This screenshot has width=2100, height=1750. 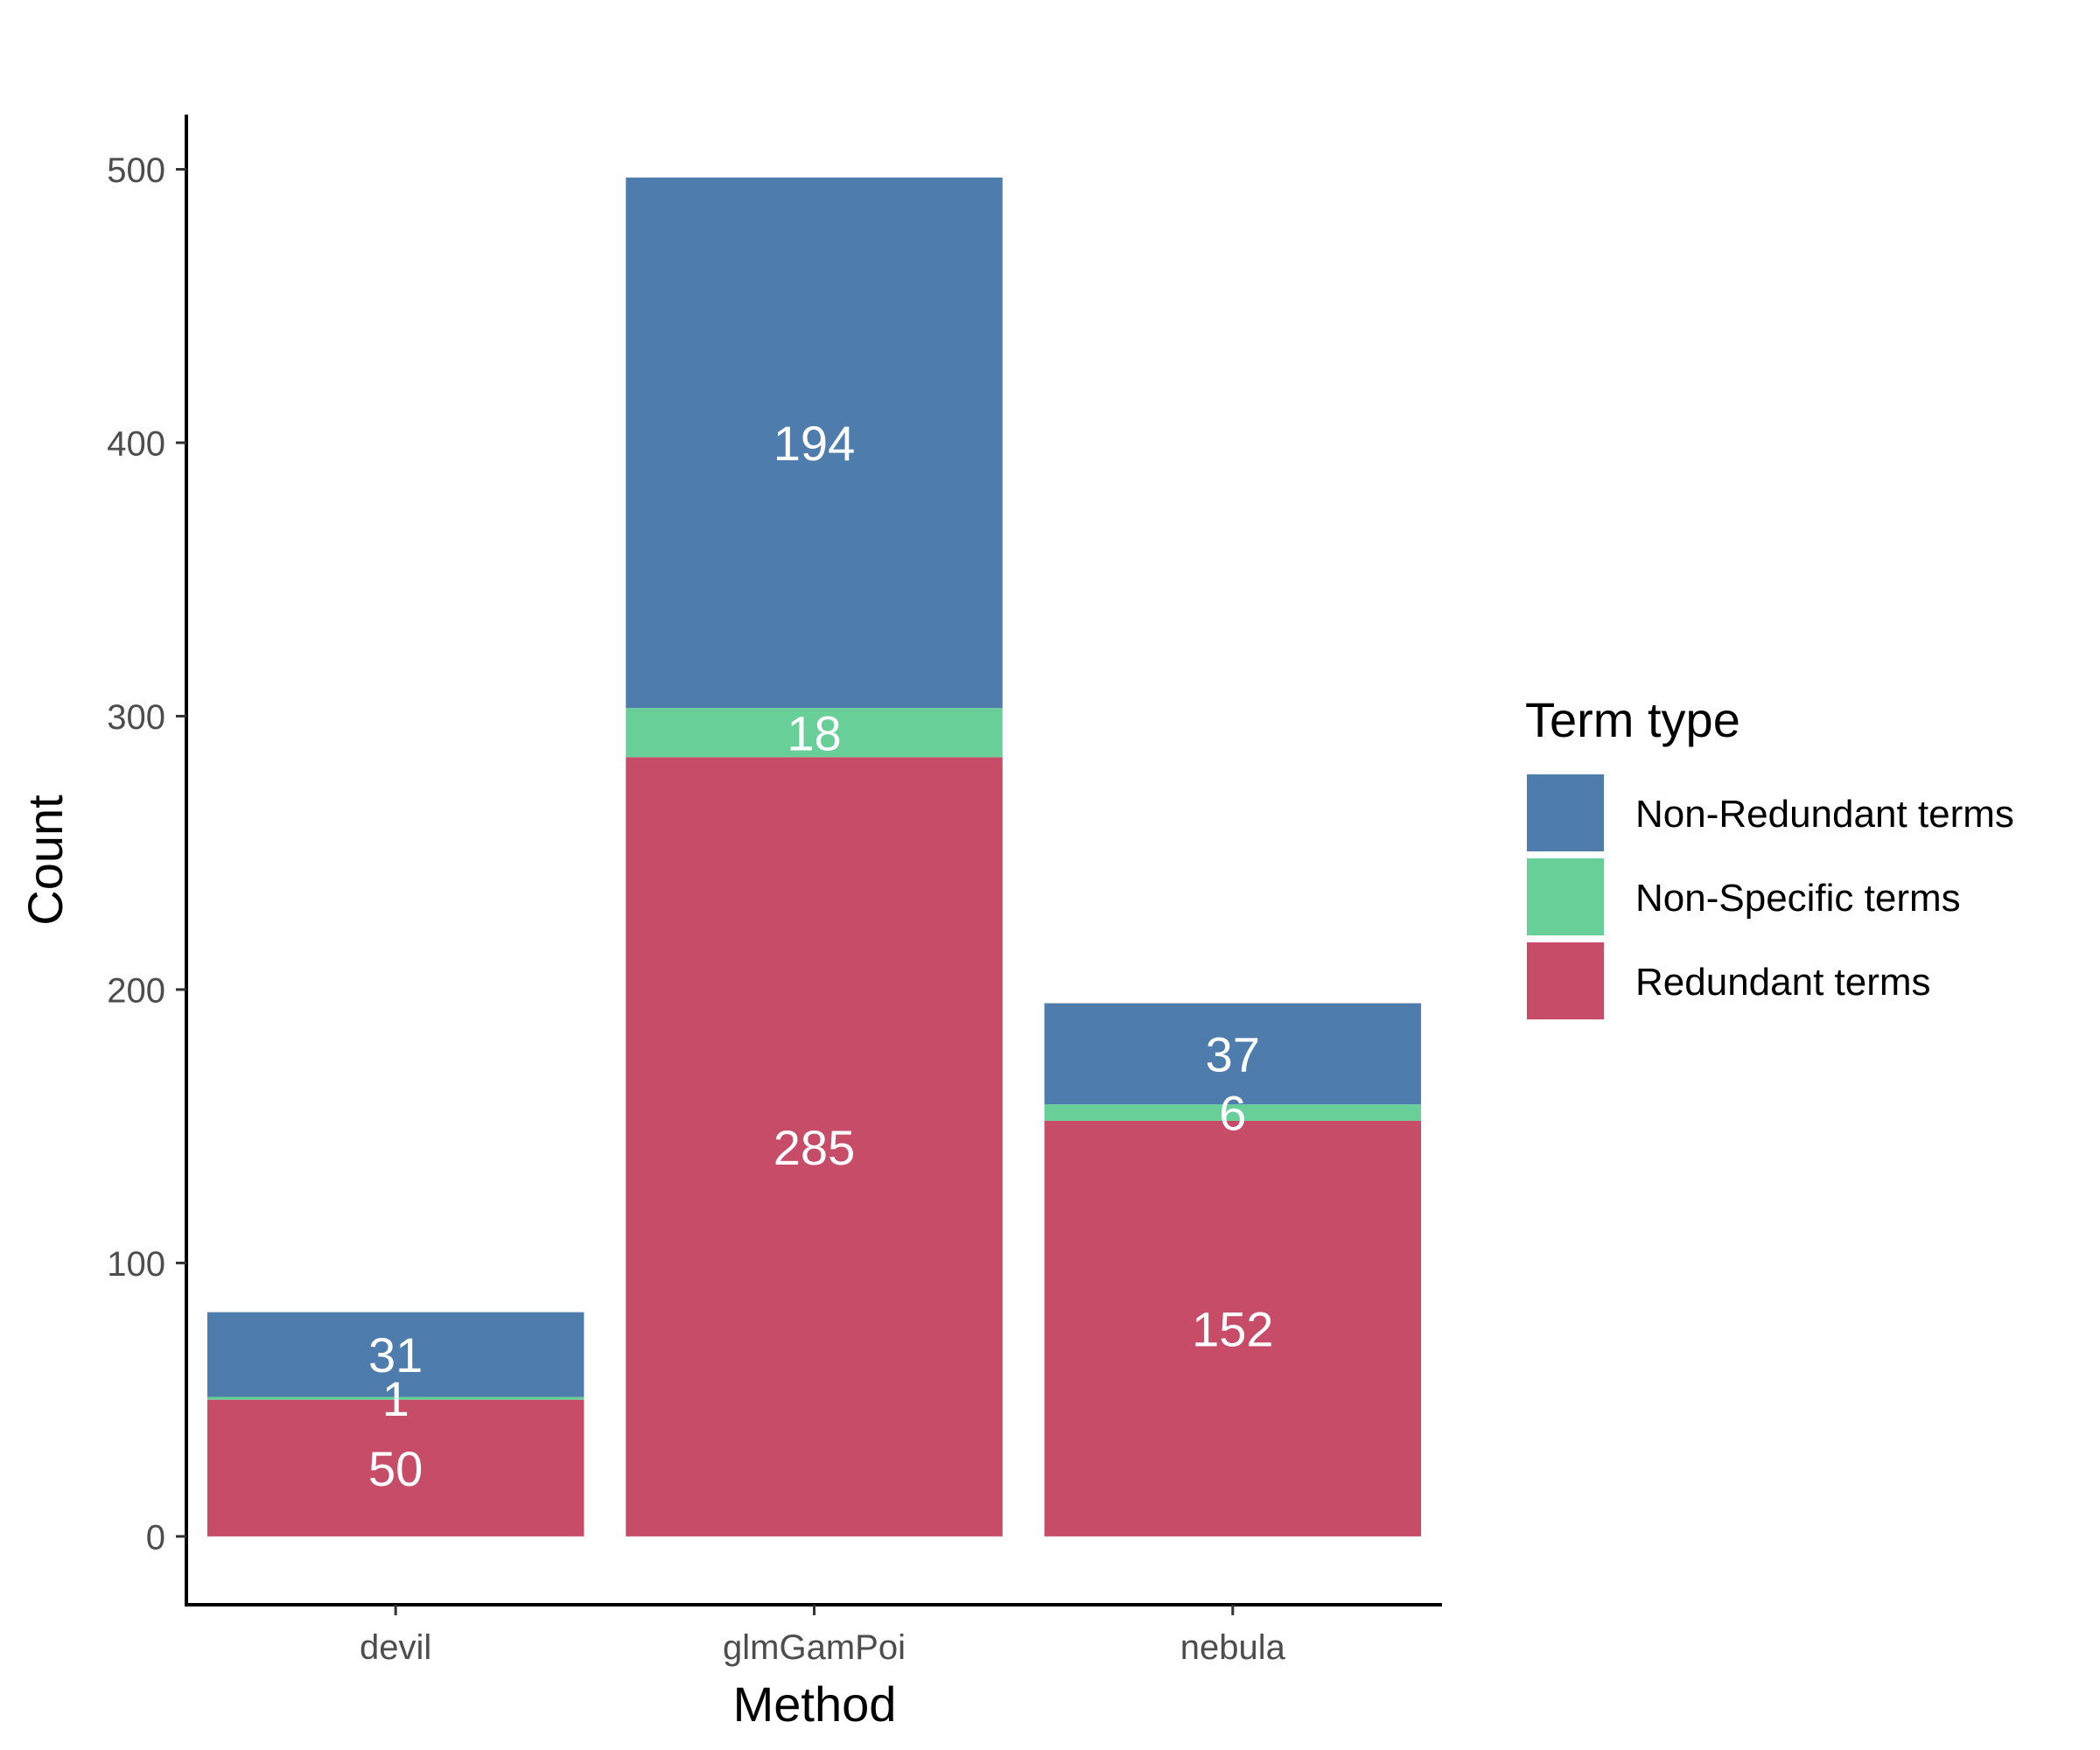 What do you see at coordinates (146, 854) in the screenshot?
I see `y-ticks-layer: 0 100 200 300 400 500` at bounding box center [146, 854].